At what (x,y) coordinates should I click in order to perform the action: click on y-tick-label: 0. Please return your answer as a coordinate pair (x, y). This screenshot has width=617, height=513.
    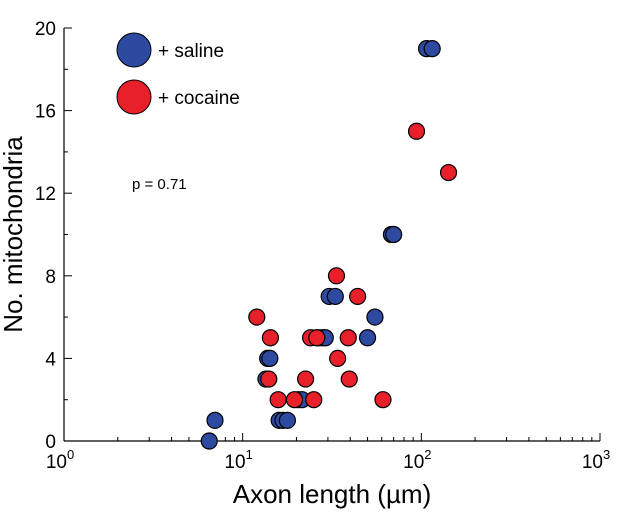
    Looking at the image, I should click on (50, 442).